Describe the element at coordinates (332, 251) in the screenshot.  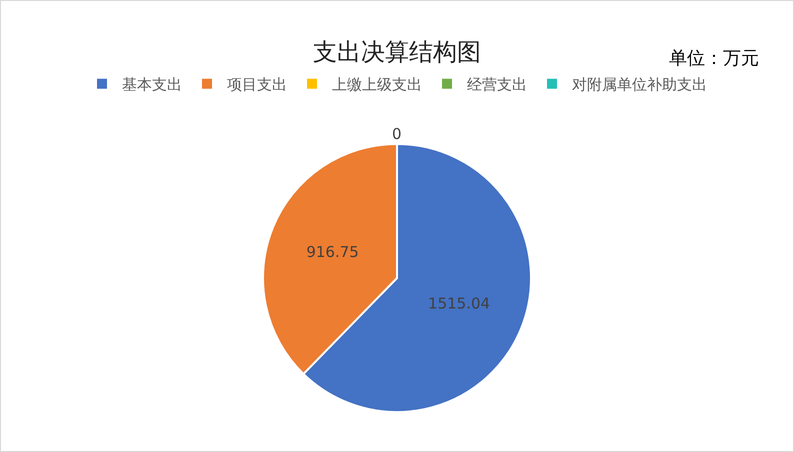
I see `data-label: 916.75` at that location.